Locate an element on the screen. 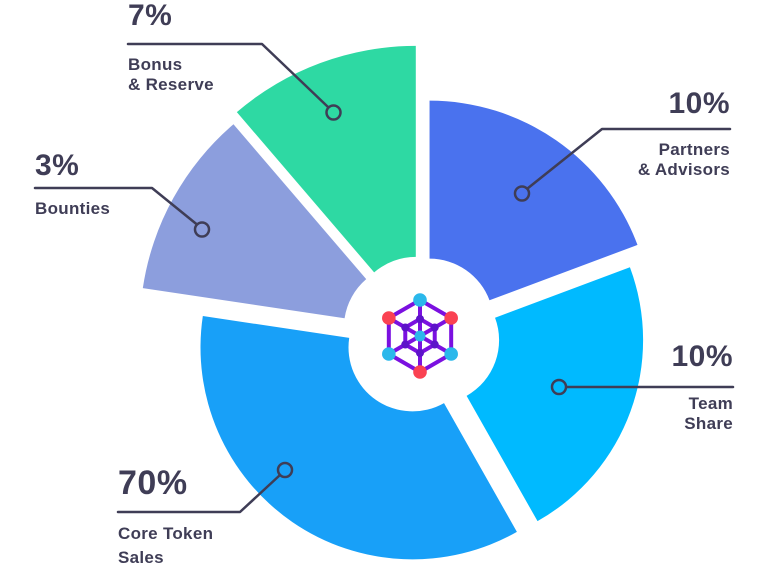 The height and width of the screenshot is (570, 770). callout-bounties: 3% Bounties is located at coordinates (72, 184).